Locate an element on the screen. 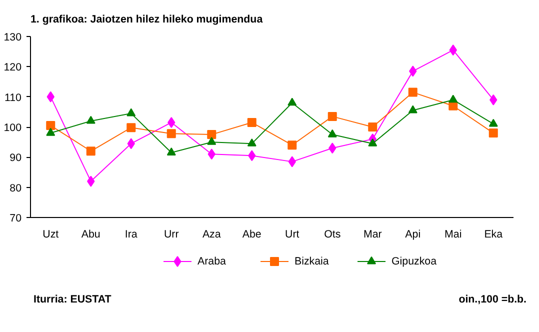 The height and width of the screenshot is (332, 539). x-tick-label: Api is located at coordinates (413, 234).